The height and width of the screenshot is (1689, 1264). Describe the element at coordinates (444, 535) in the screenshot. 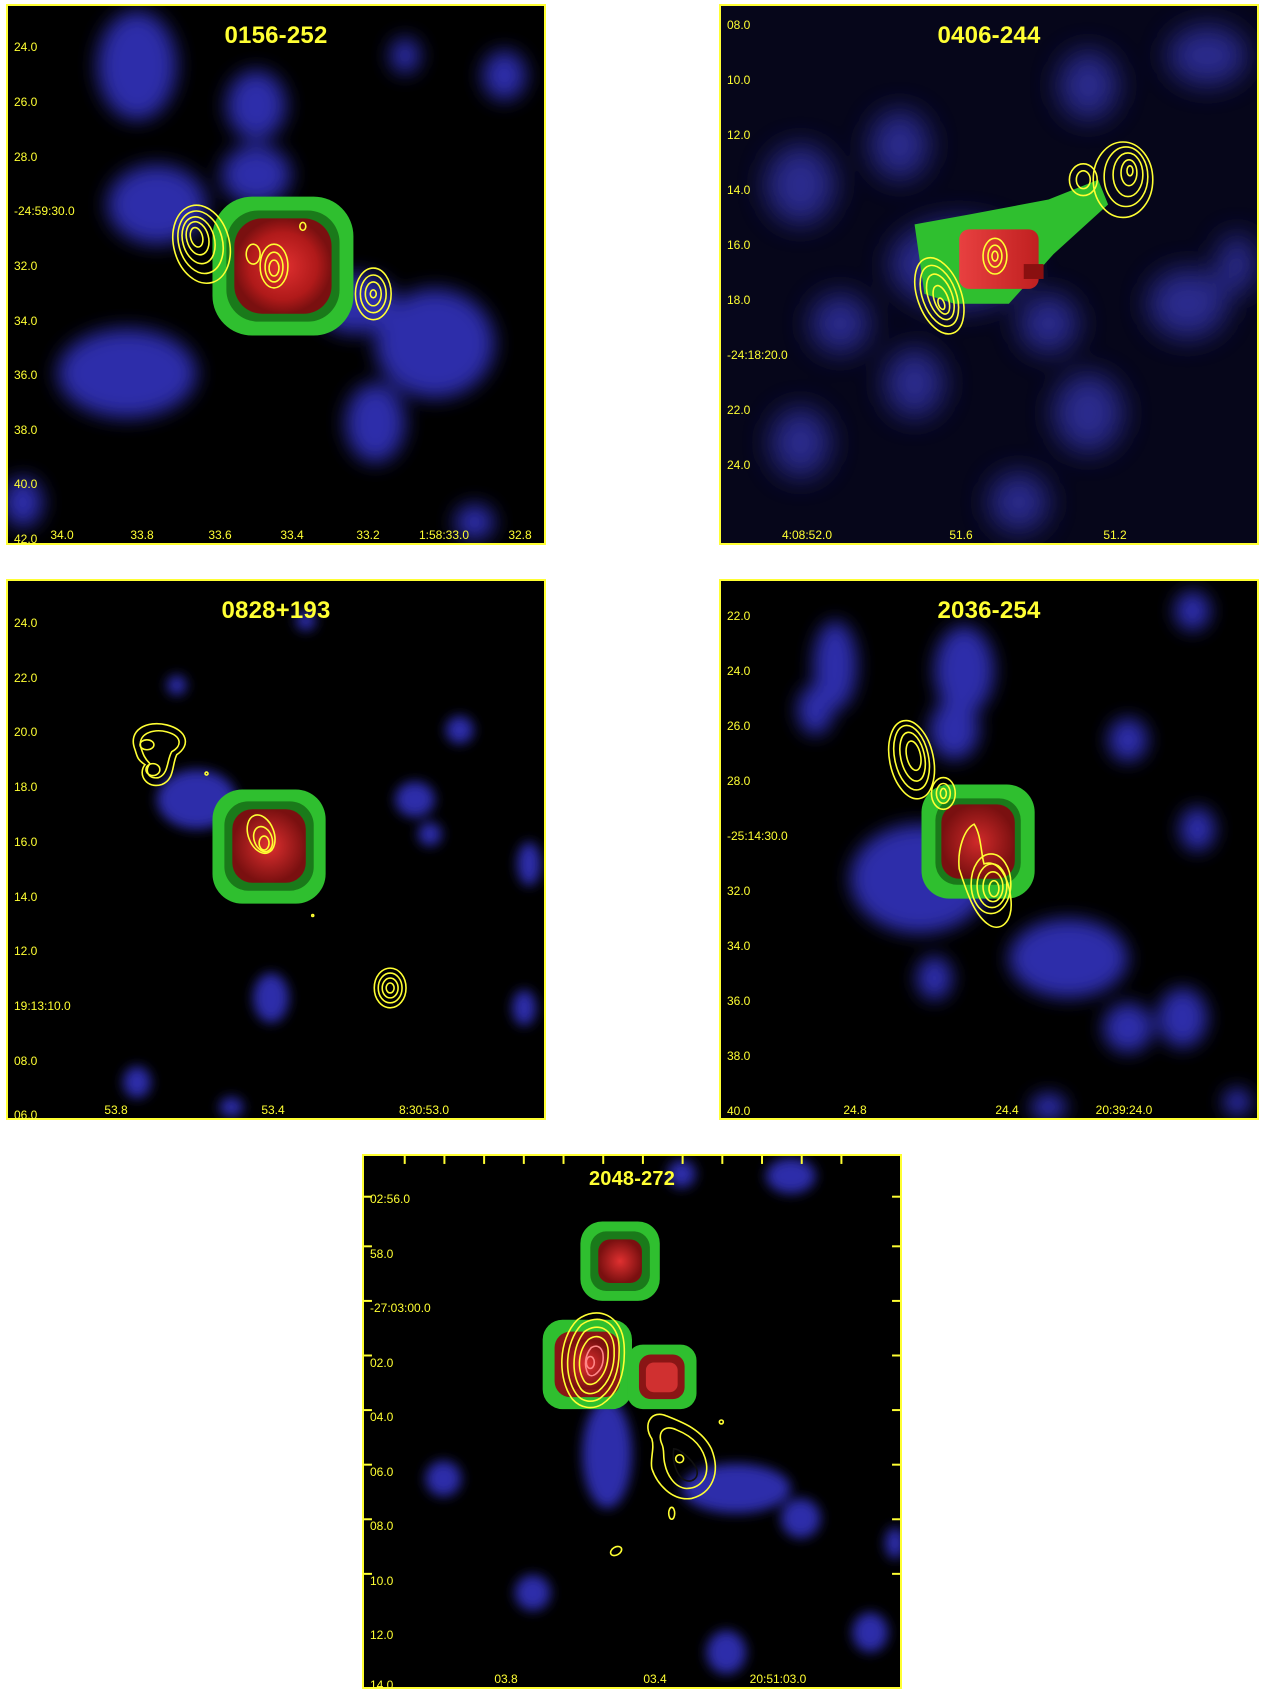

I see `x-tick-label: 1:58:33.0` at that location.